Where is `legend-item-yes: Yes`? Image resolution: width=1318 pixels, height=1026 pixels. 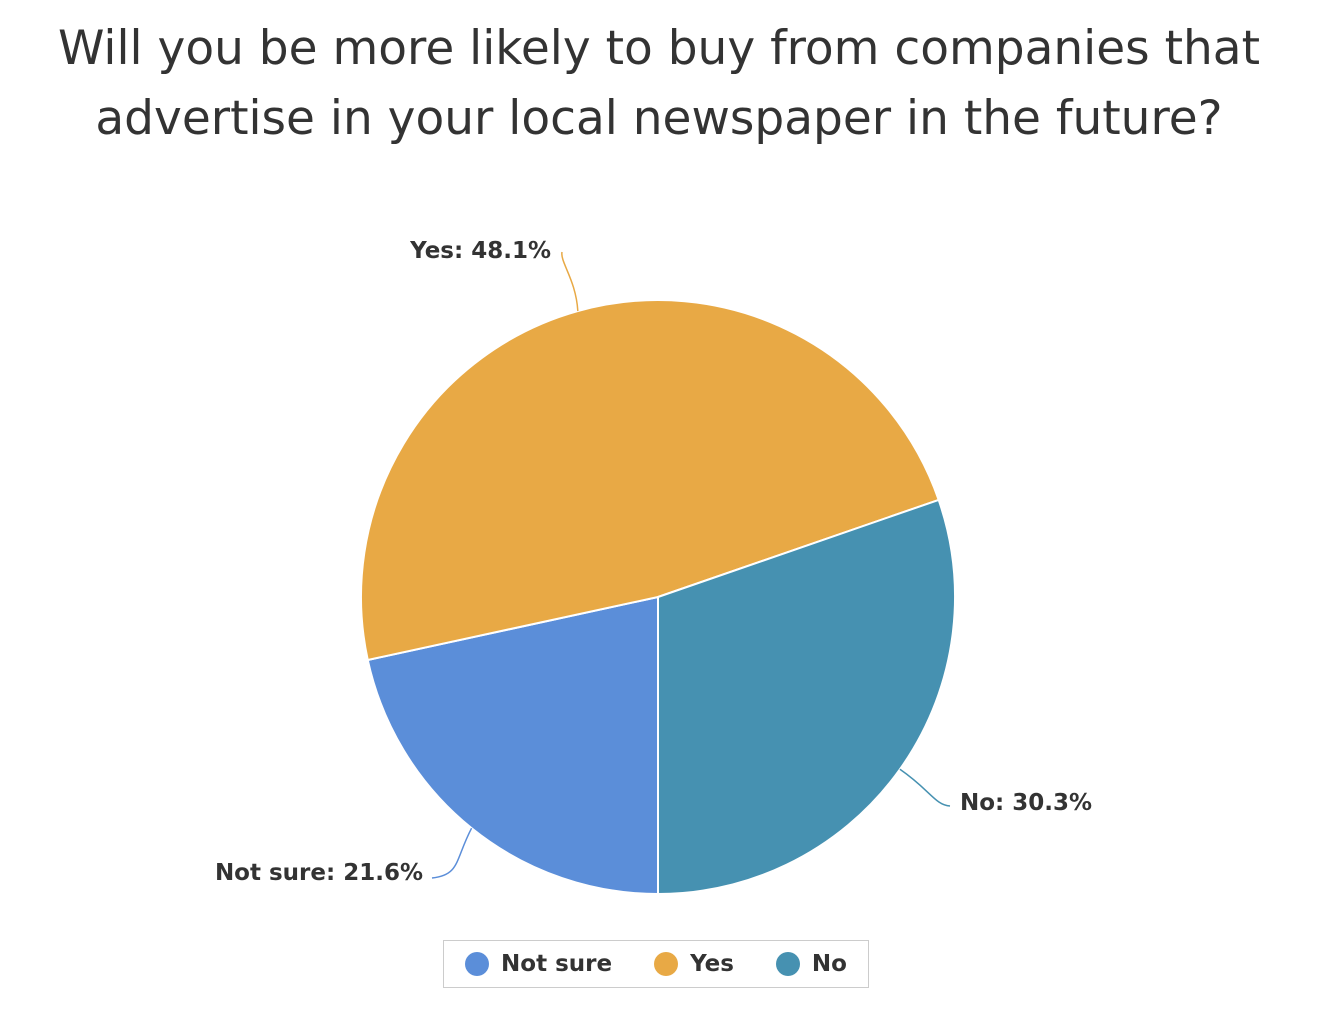
legend-item-yes: Yes is located at coordinates (694, 964).